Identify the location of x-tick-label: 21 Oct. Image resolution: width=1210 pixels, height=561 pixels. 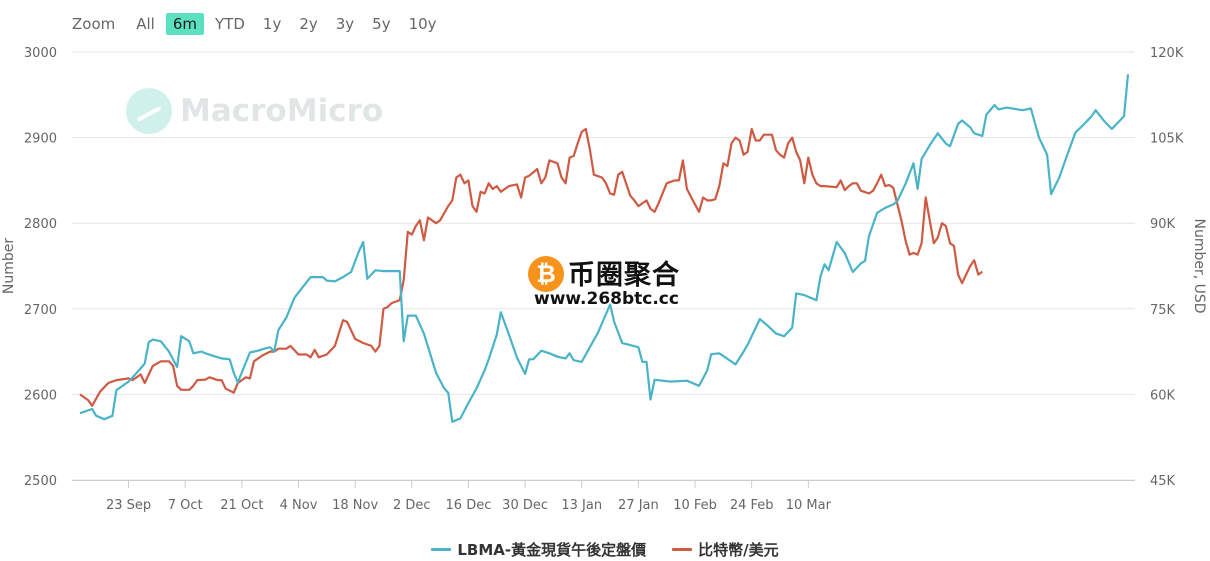
(241, 505).